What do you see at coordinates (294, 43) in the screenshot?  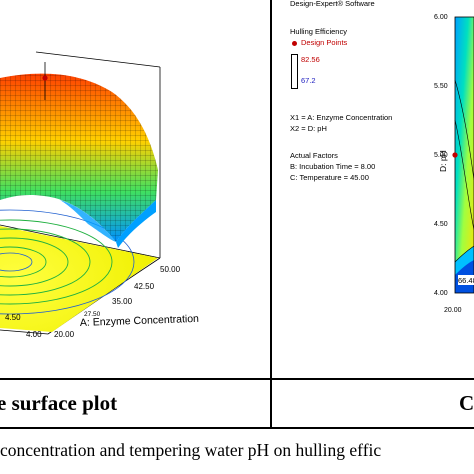 I see `design-point-icon` at bounding box center [294, 43].